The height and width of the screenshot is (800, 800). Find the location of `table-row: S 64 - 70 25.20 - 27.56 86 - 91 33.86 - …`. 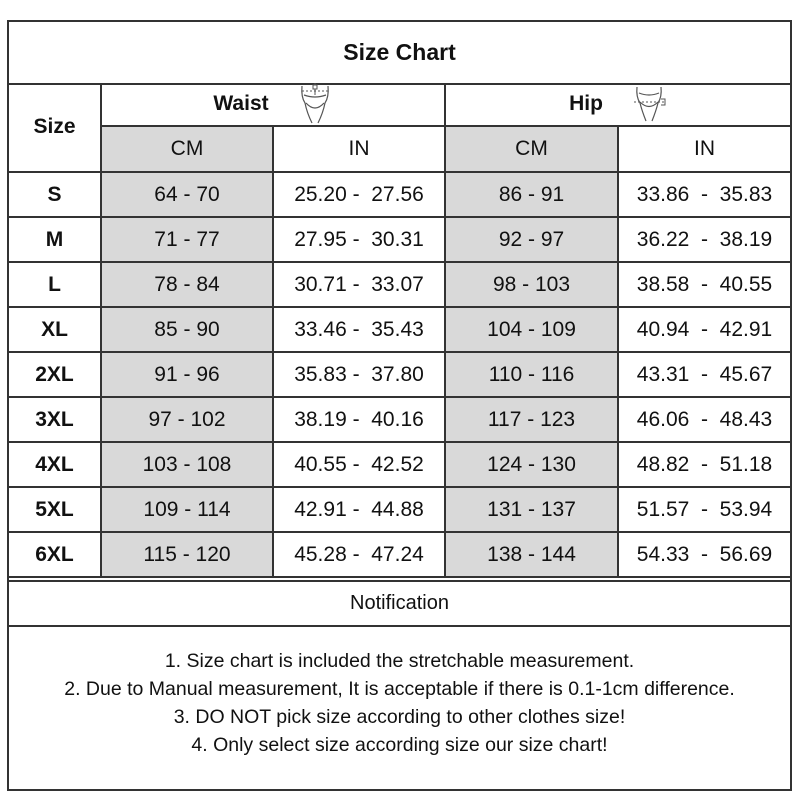

table-row: S 64 - 70 25.20 - 27.56 86 - 91 33.86 - … is located at coordinates (400, 194).